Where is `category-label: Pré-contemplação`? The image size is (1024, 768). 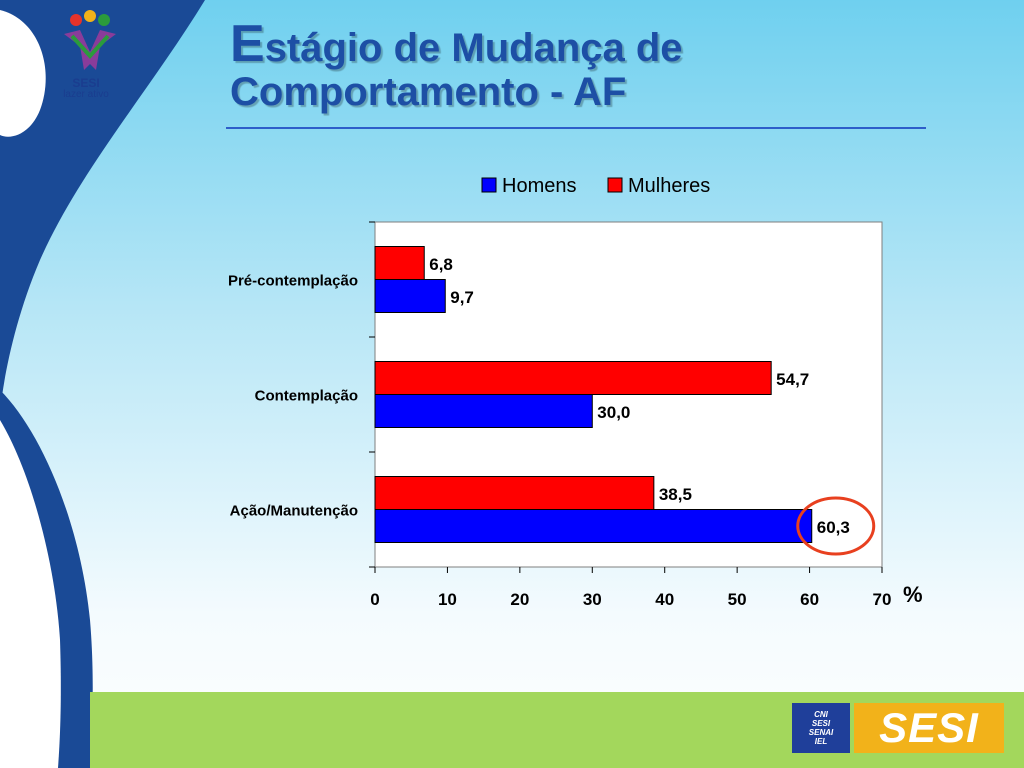
category-label: Pré-contemplação is located at coordinates (293, 281).